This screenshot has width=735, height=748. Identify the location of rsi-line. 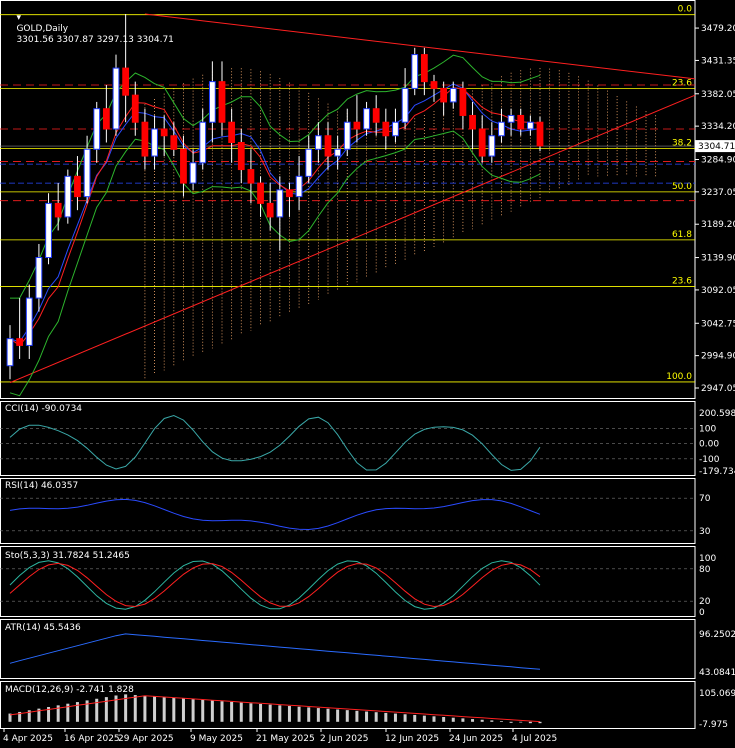
(275, 514).